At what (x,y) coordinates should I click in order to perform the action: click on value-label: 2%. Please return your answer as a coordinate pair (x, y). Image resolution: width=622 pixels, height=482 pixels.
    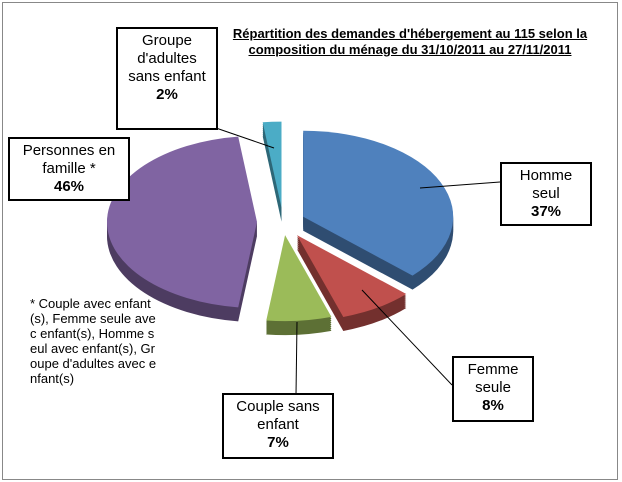
    Looking at the image, I should click on (167, 94).